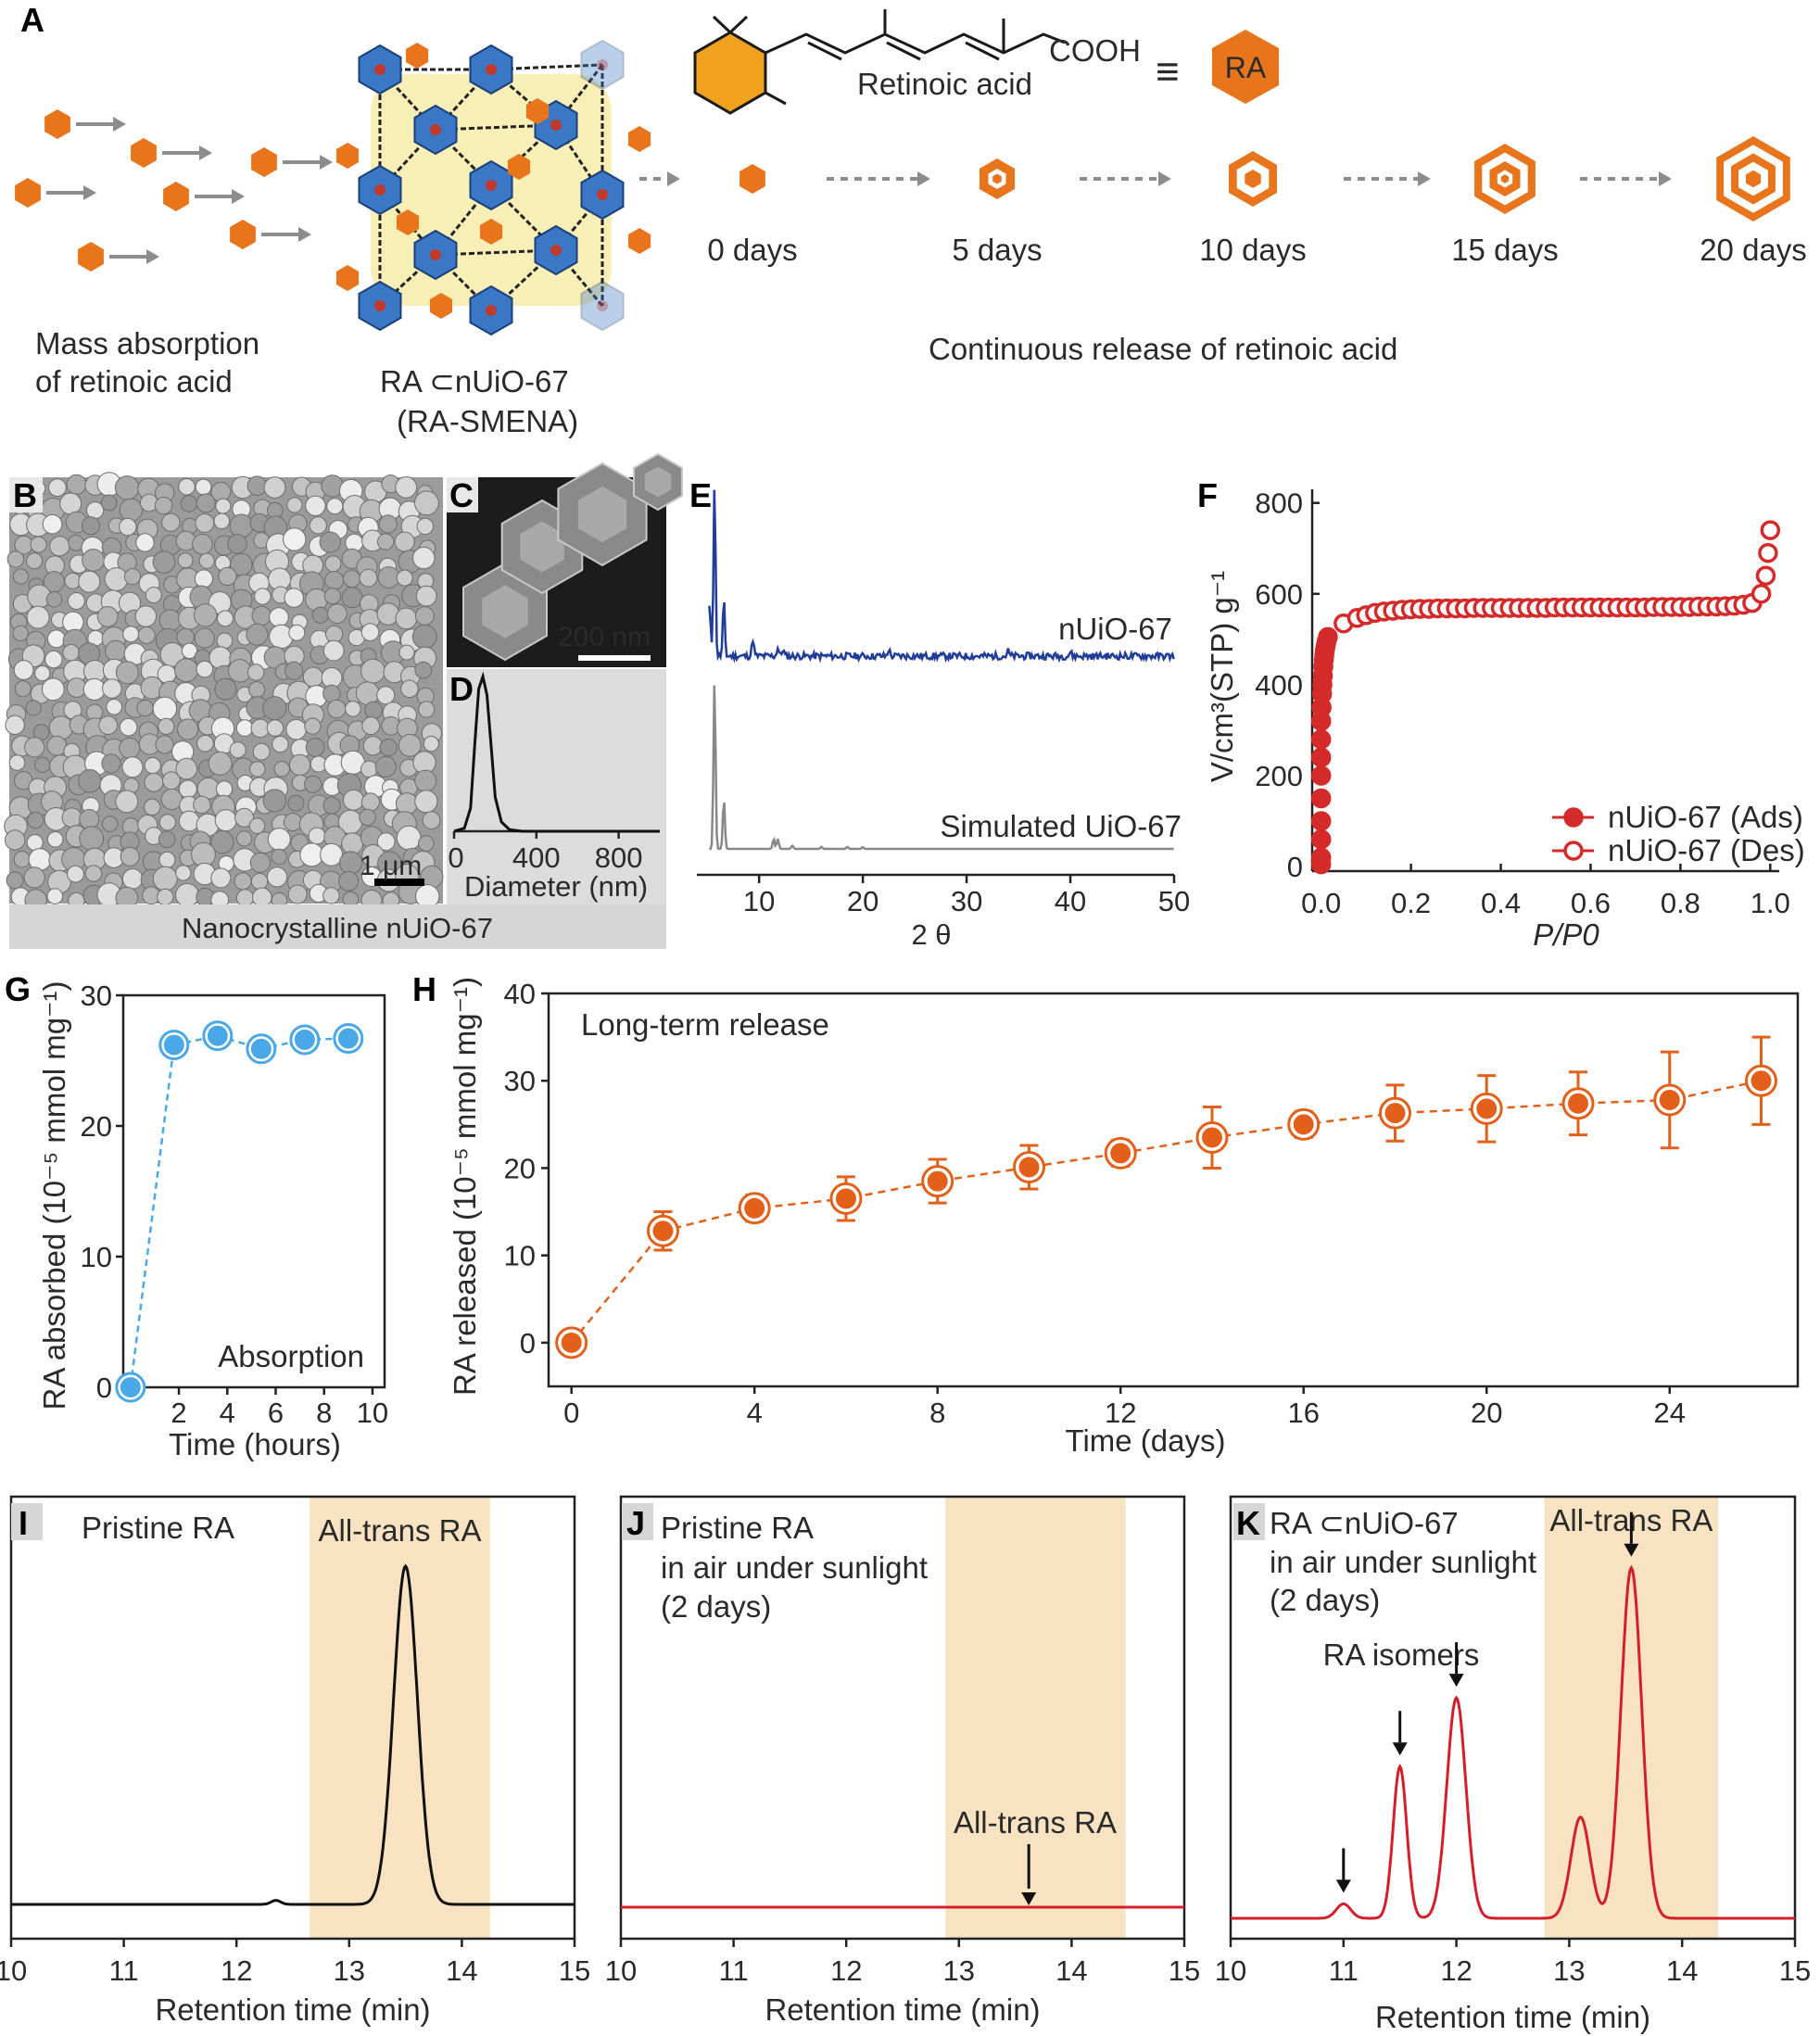  Describe the element at coordinates (96, 996) in the screenshot. I see `y-tick-label: 30` at that location.